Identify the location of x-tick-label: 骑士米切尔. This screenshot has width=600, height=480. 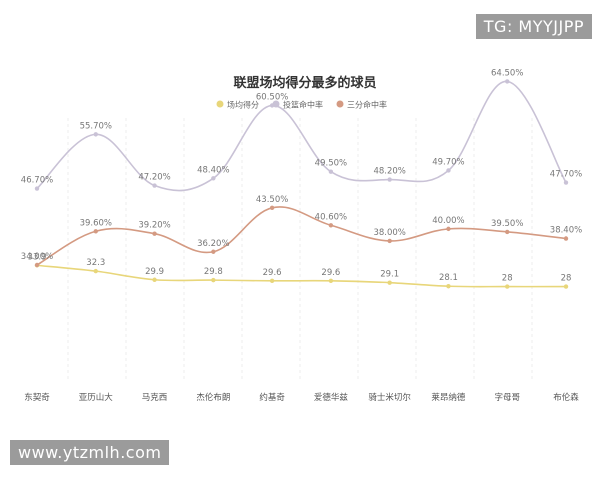
(389, 397).